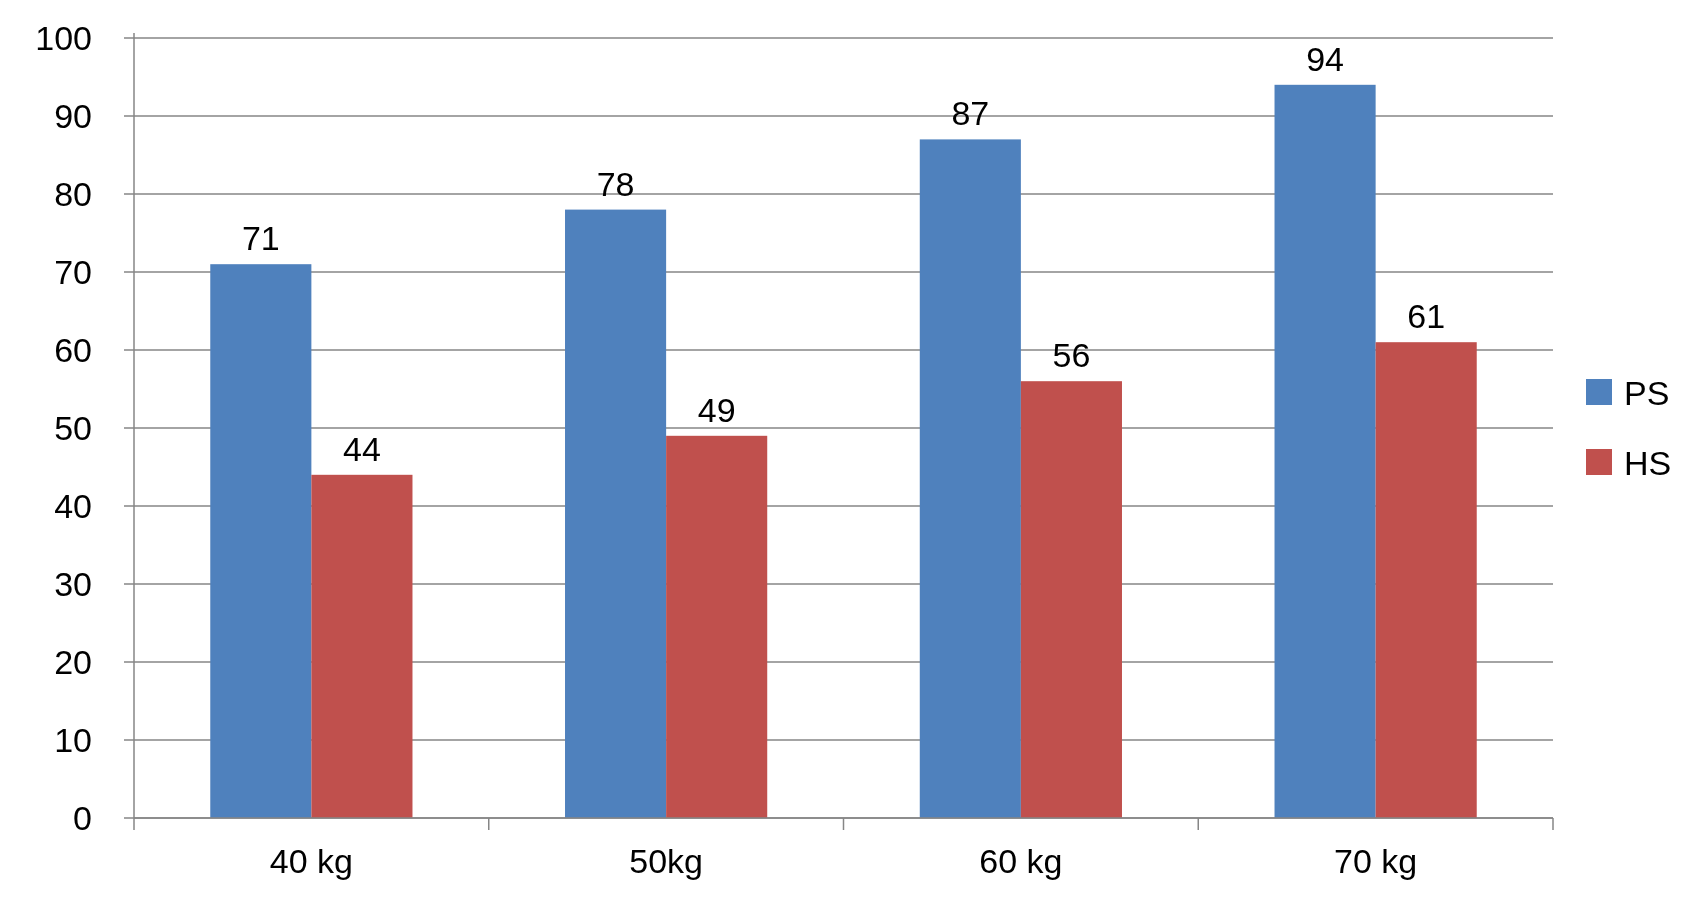 Image resolution: width=1707 pixels, height=914 pixels. What do you see at coordinates (1648, 462) in the screenshot?
I see `legend-label: HS` at bounding box center [1648, 462].